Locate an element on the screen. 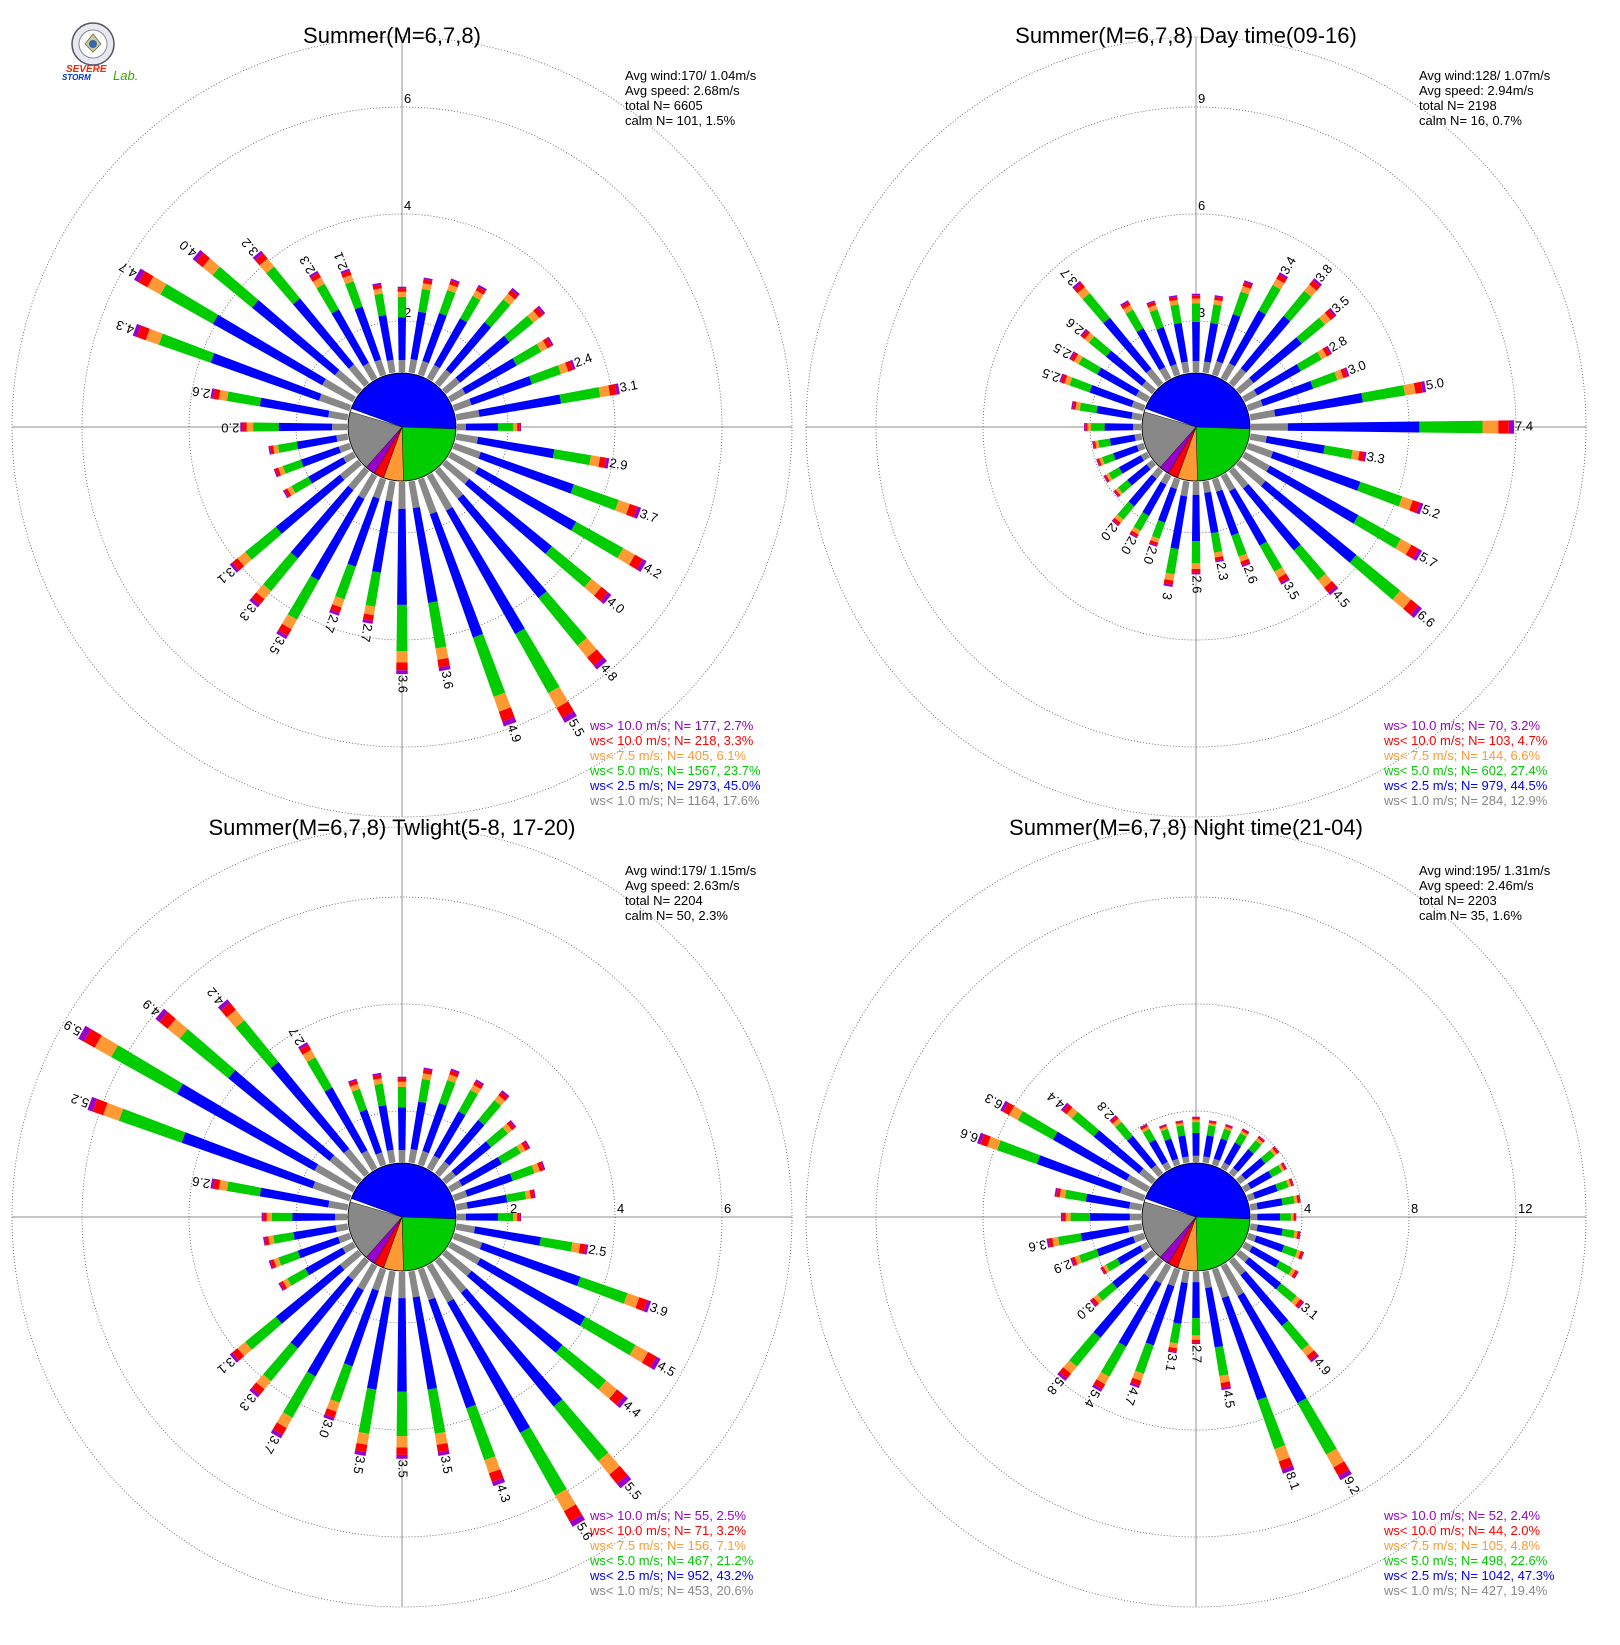 Image resolution: width=1620 pixels, height=1645 pixels. ring-label: 8 is located at coordinates (1414, 1208).